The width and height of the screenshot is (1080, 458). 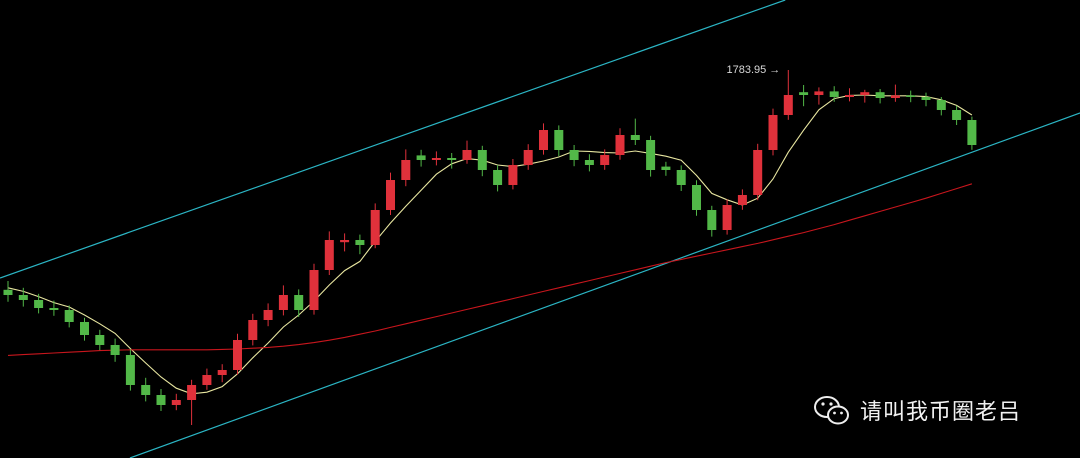 I want to click on watermark: 请叫我币圈老吕, so click(x=916, y=410).